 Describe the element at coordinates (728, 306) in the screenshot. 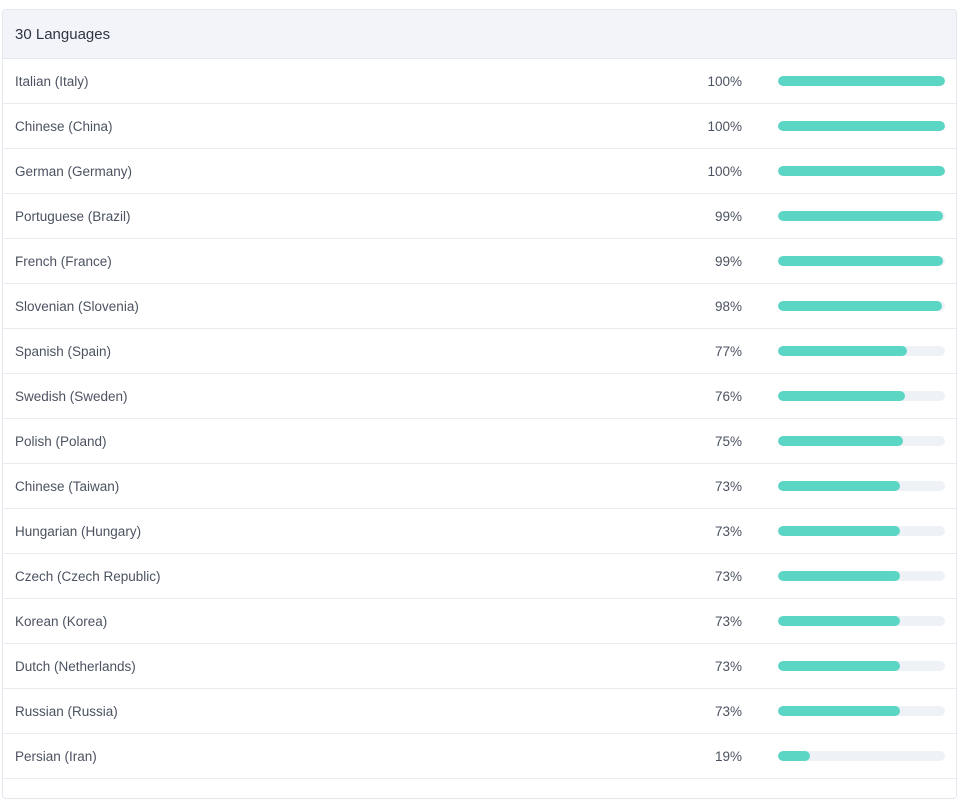

I see `language-percent: 98%` at that location.